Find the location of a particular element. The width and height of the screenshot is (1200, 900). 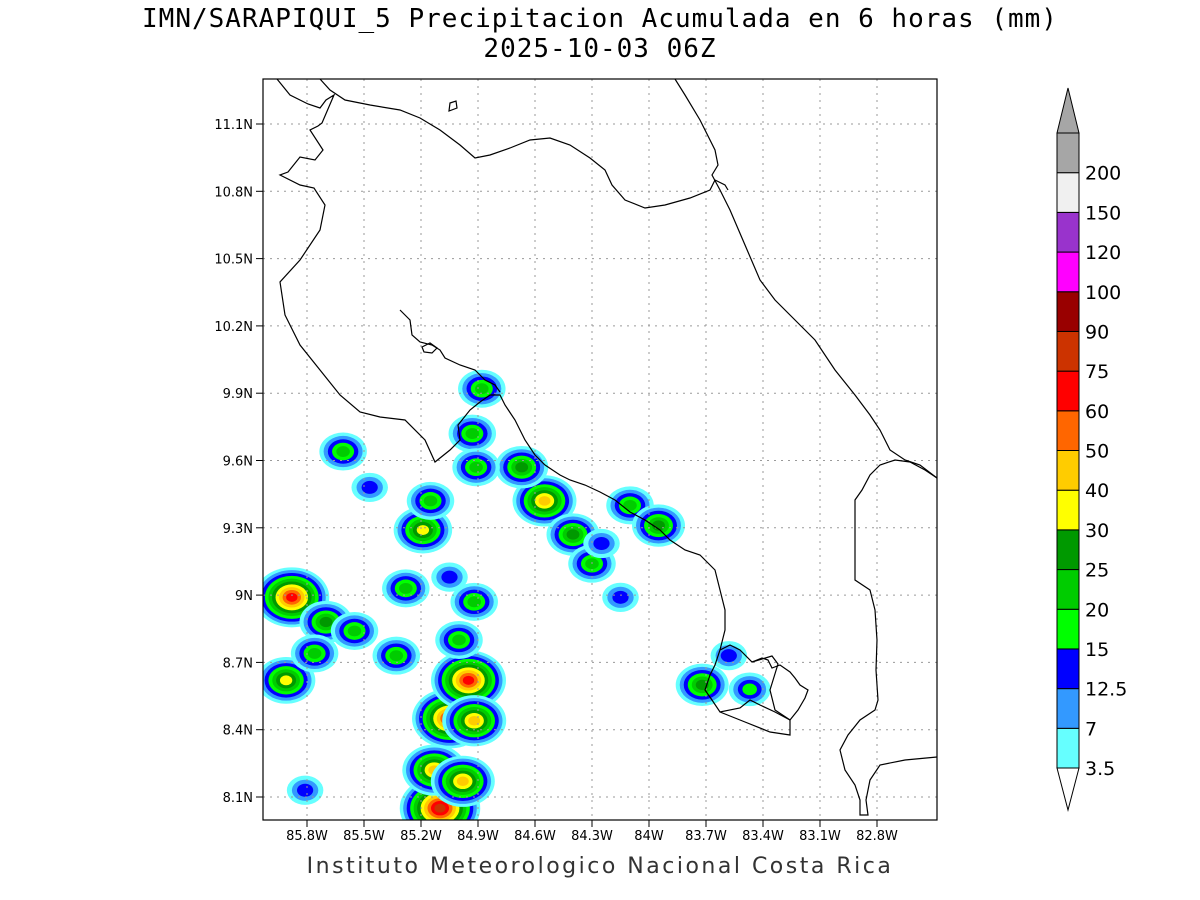

colorbar-label: 3.5 is located at coordinates (1100, 769).